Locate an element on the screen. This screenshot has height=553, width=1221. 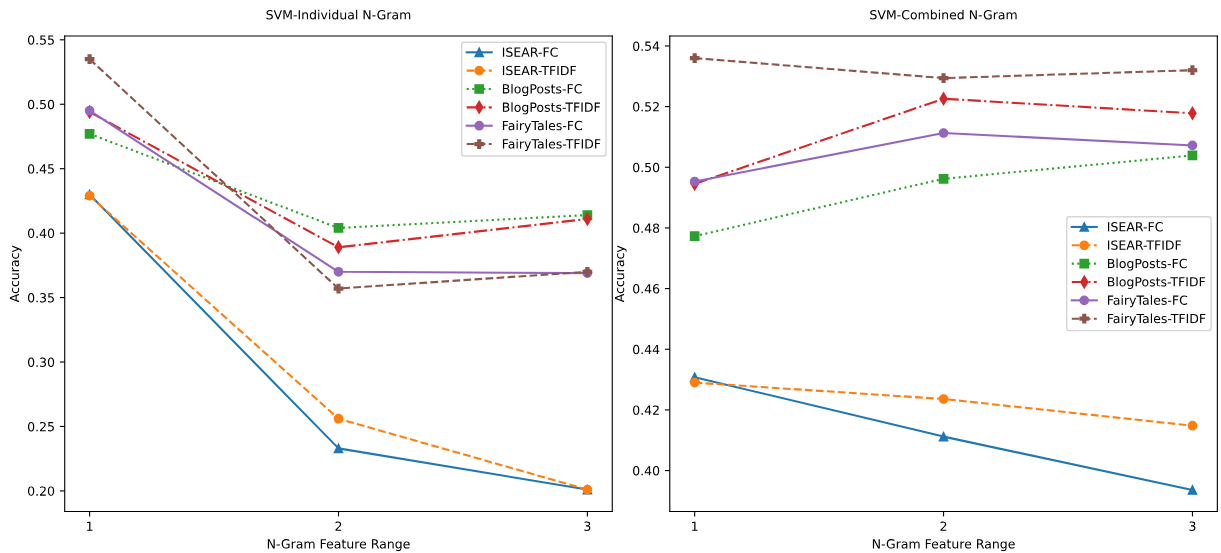
y-tick-label: 0.25 is located at coordinates (40, 426).